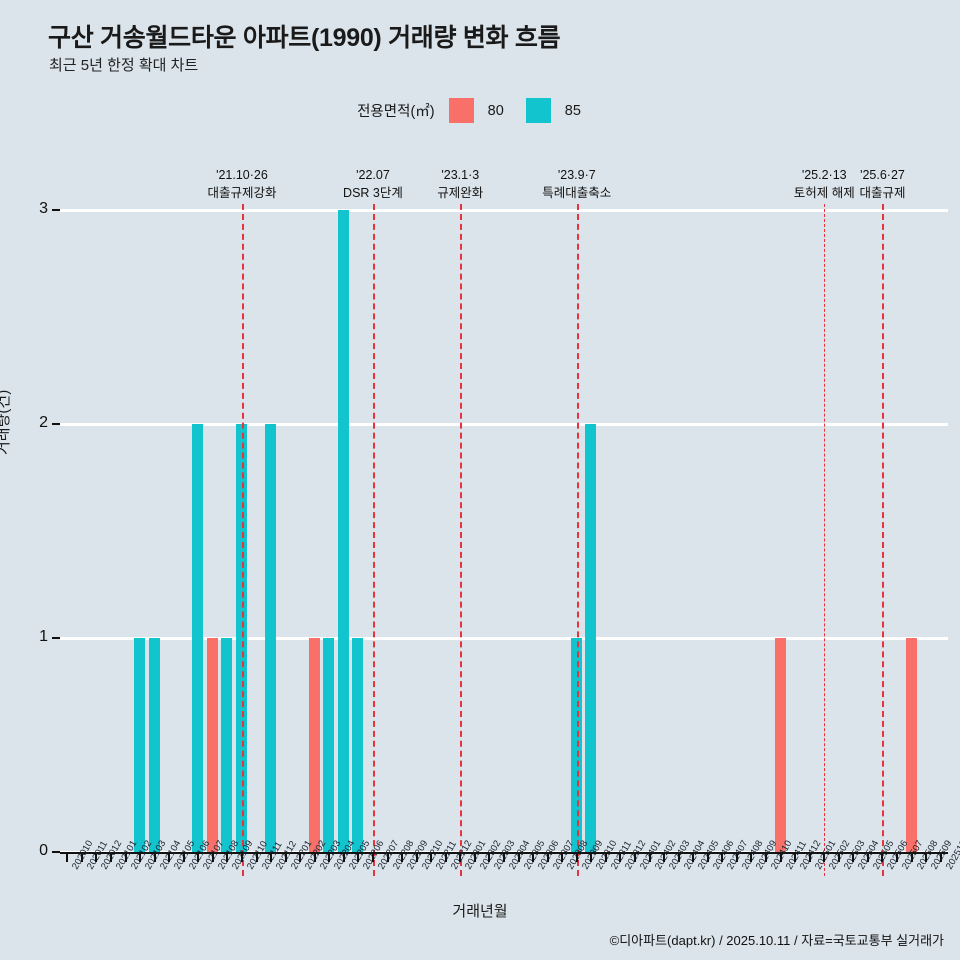 Image resolution: width=960 pixels, height=960 pixels. I want to click on y-tick-label-2: 2, so click(43, 422).